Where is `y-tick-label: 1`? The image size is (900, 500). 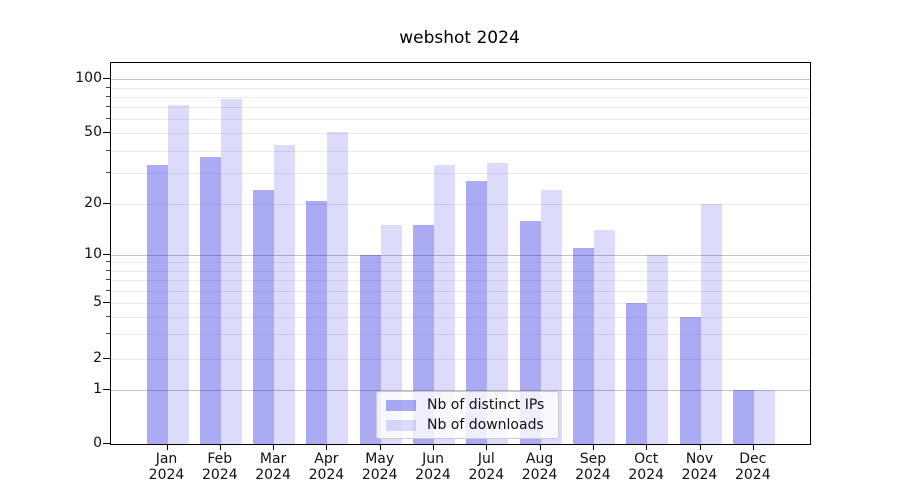
y-tick-label: 1 is located at coordinates (97, 389).